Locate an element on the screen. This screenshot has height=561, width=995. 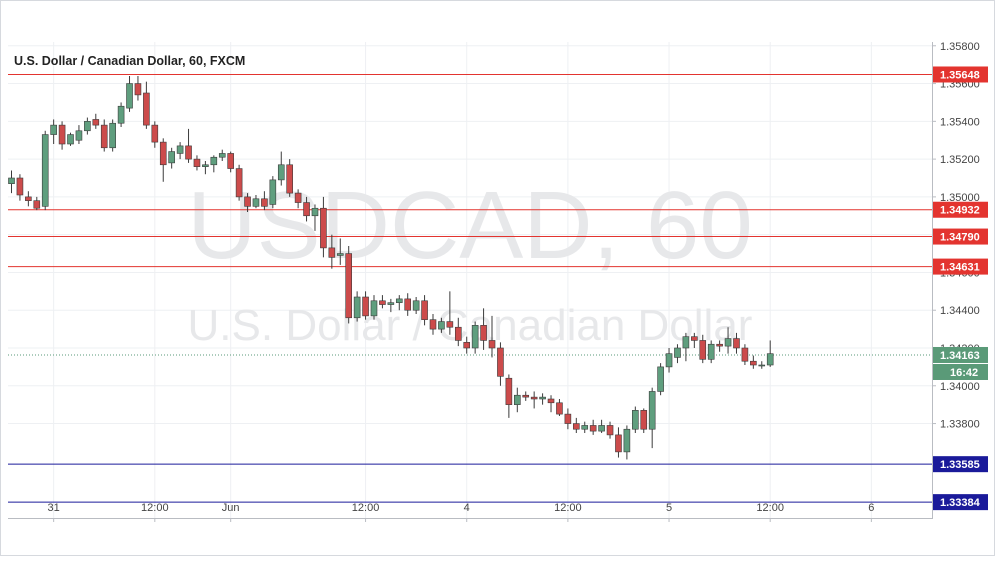
x-tick-label: 6 is located at coordinates (871, 508).